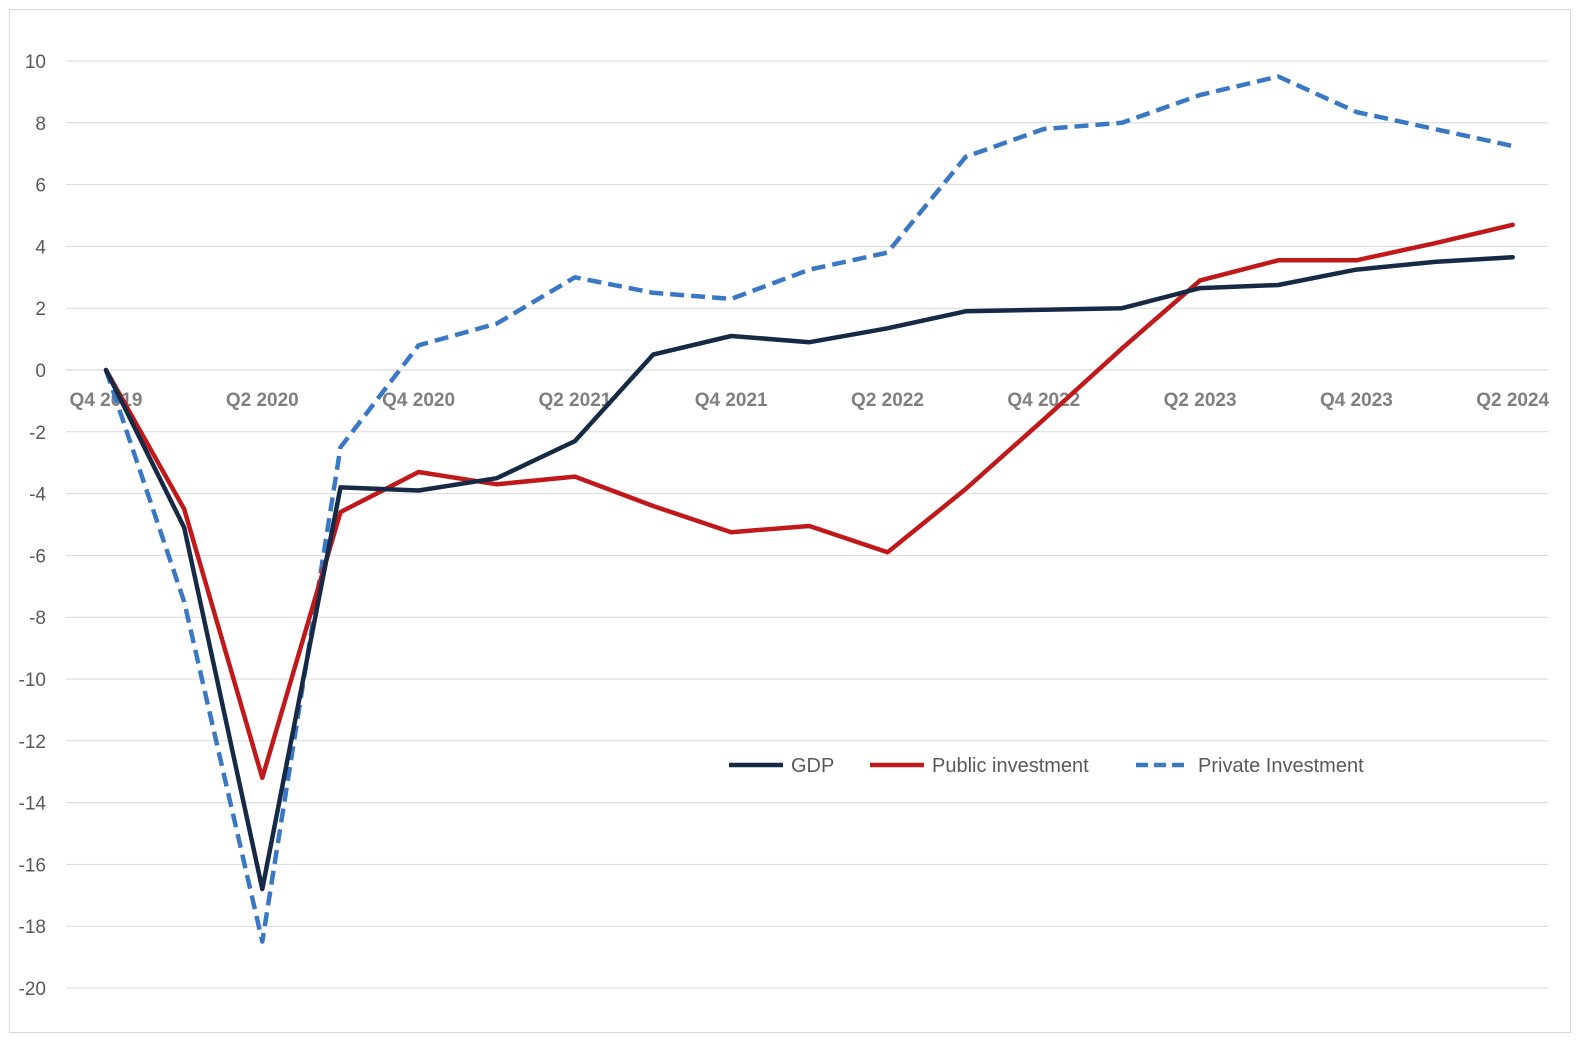 The width and height of the screenshot is (1581, 1043). What do you see at coordinates (33, 804) in the screenshot?
I see `y-tick-label: -14` at bounding box center [33, 804].